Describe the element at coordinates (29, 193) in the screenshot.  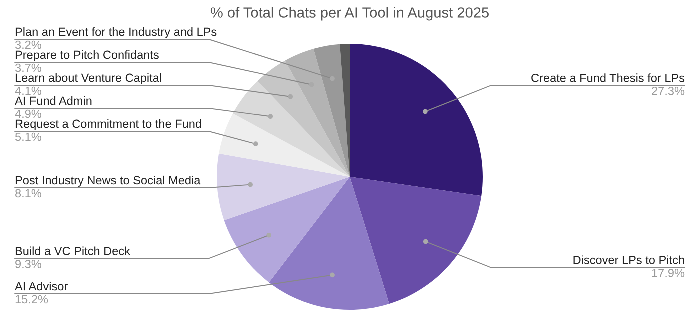
I see `data-label: 8.1%` at that location.